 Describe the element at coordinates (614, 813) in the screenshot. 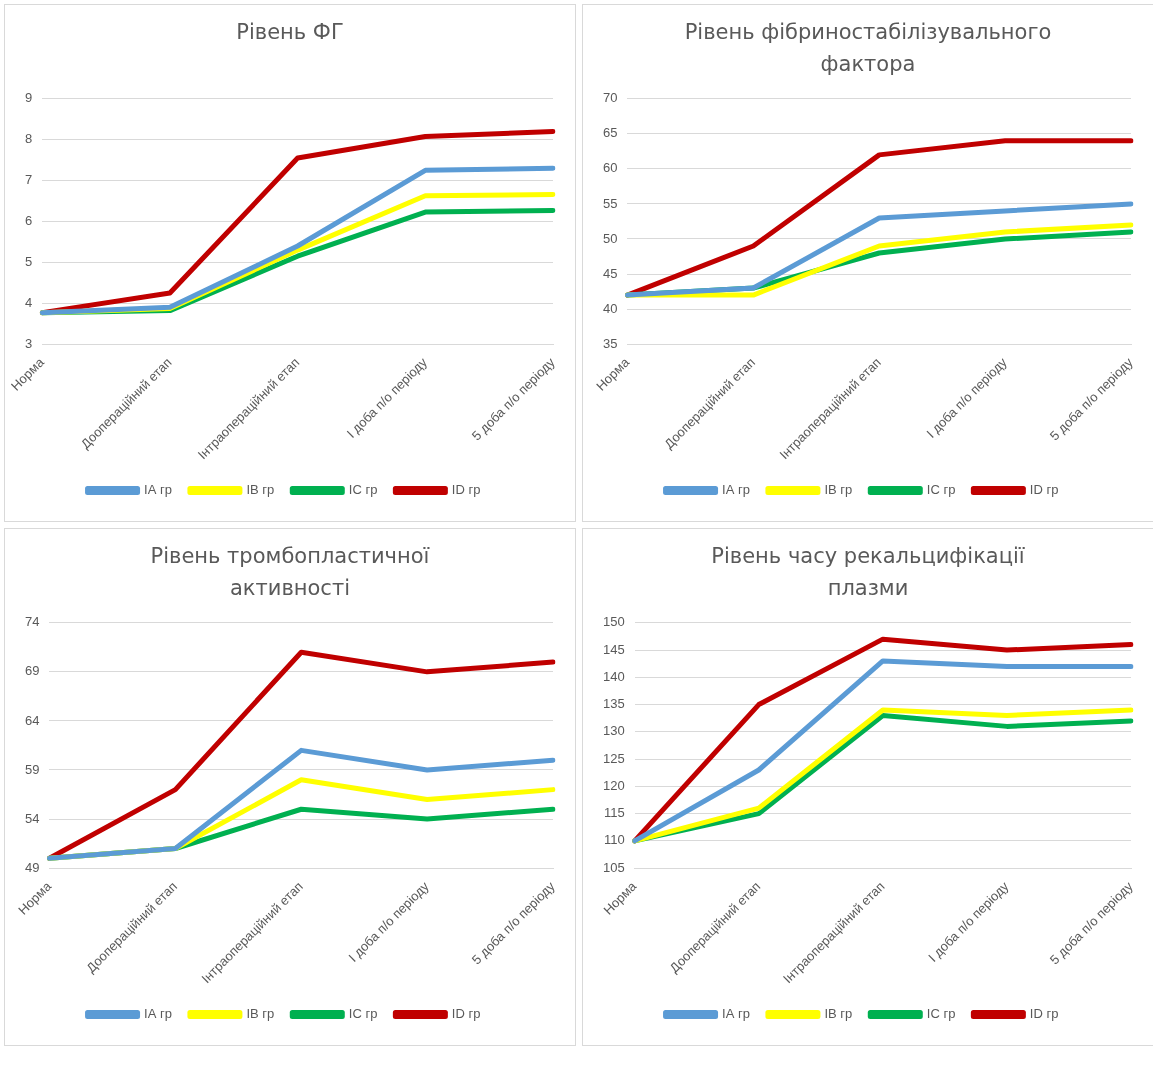

I see `y-tick-label: 115` at that location.